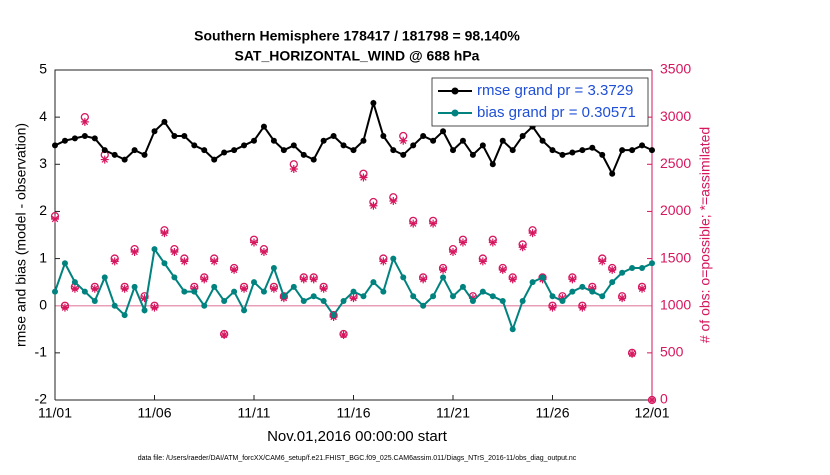  I want to click on y-tick-label: -1, so click(41, 352).